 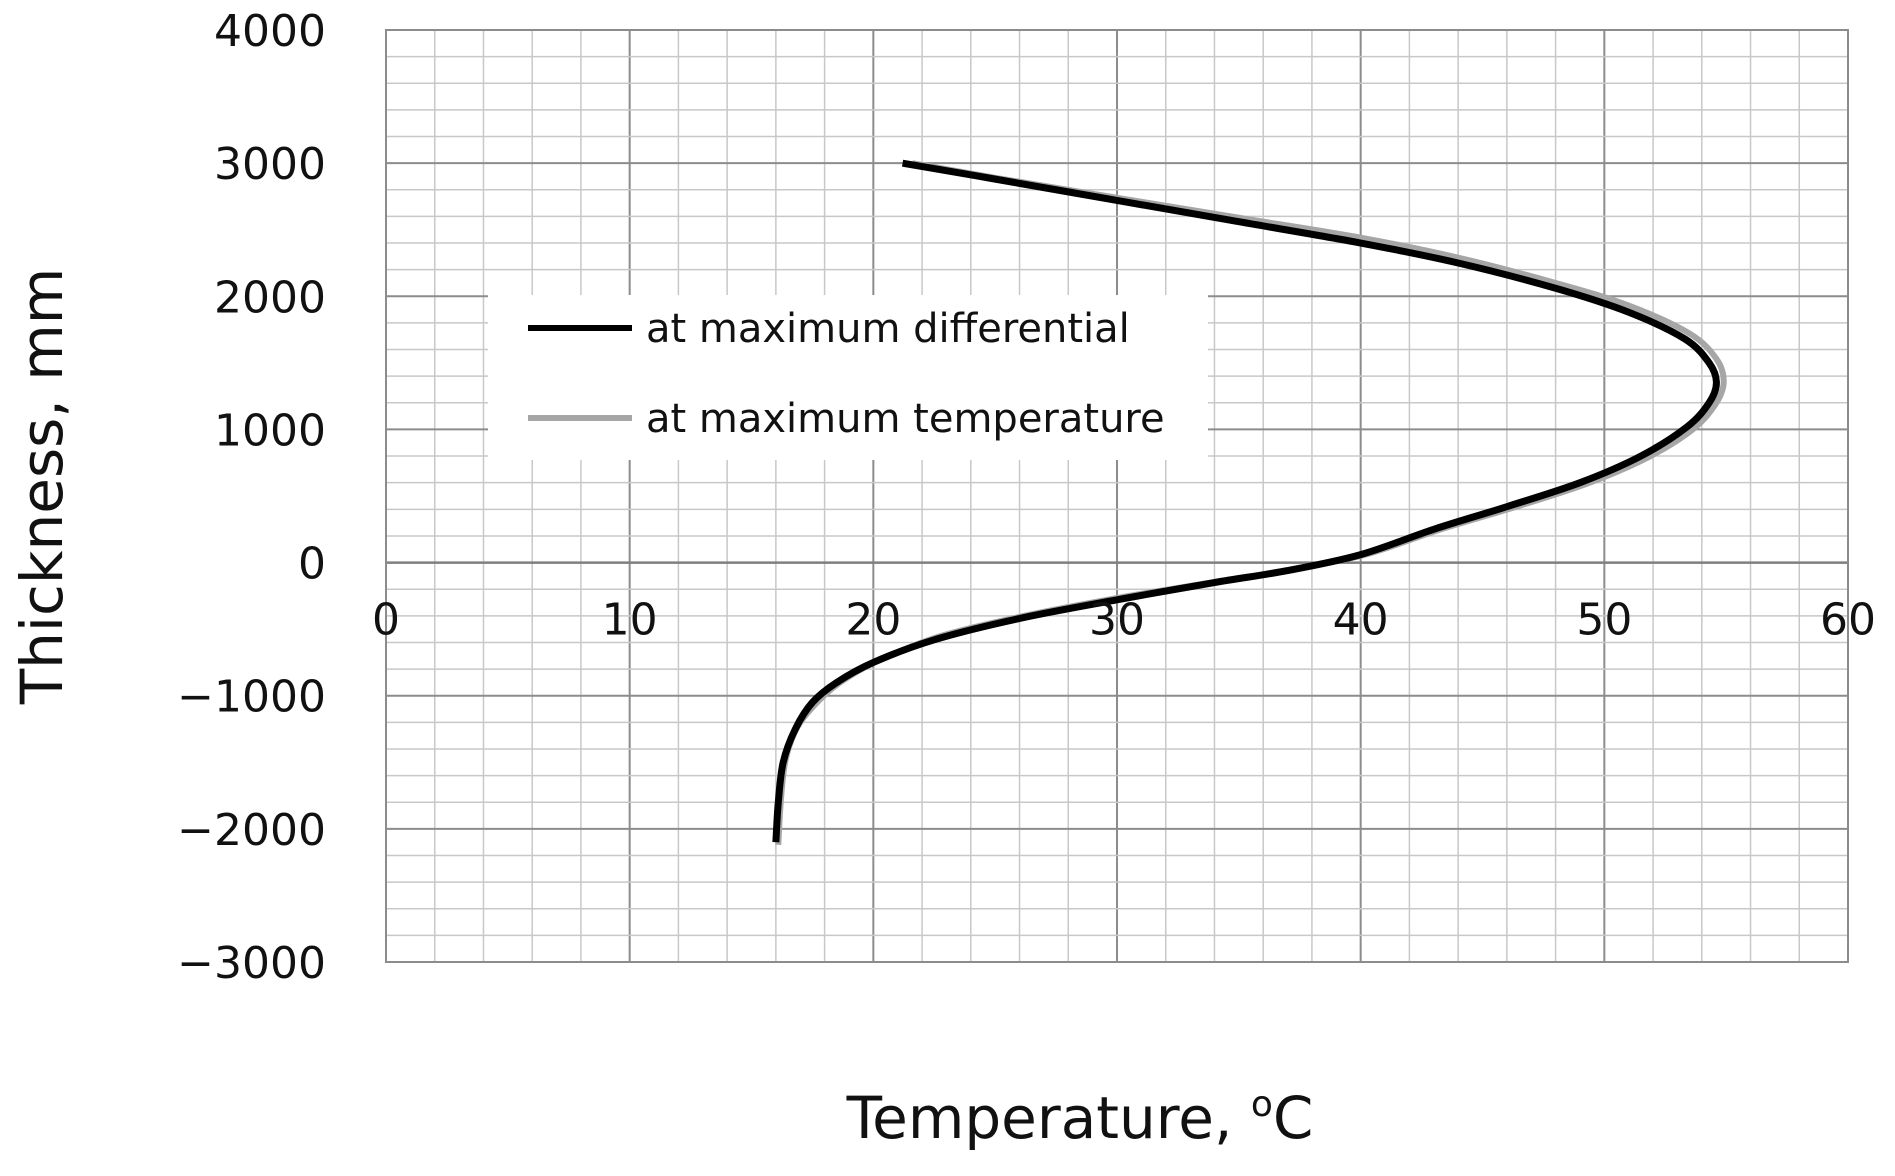 What do you see at coordinates (386, 620) in the screenshot?
I see `x-tick-label: 0` at bounding box center [386, 620].